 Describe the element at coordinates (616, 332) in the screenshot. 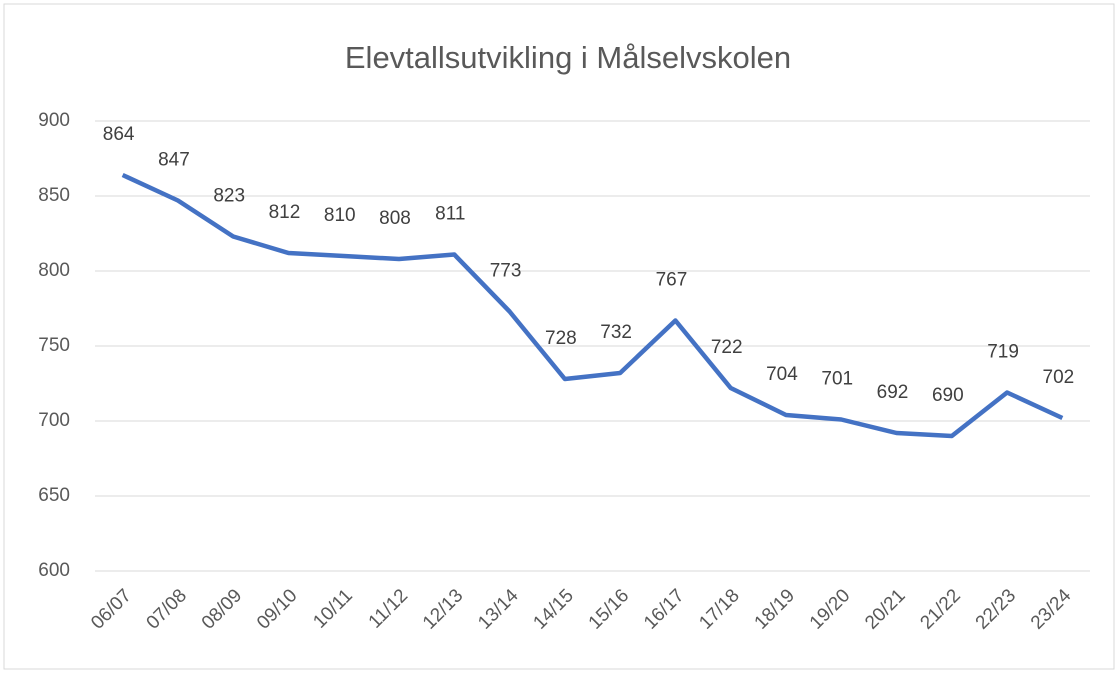

I see `data-label: 732` at that location.